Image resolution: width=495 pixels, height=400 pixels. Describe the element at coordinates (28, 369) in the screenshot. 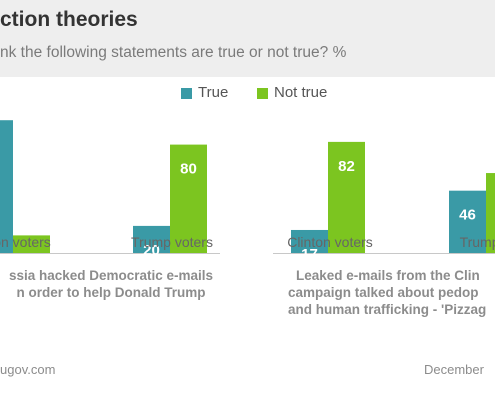

I see `footer-source: ugov.com` at that location.